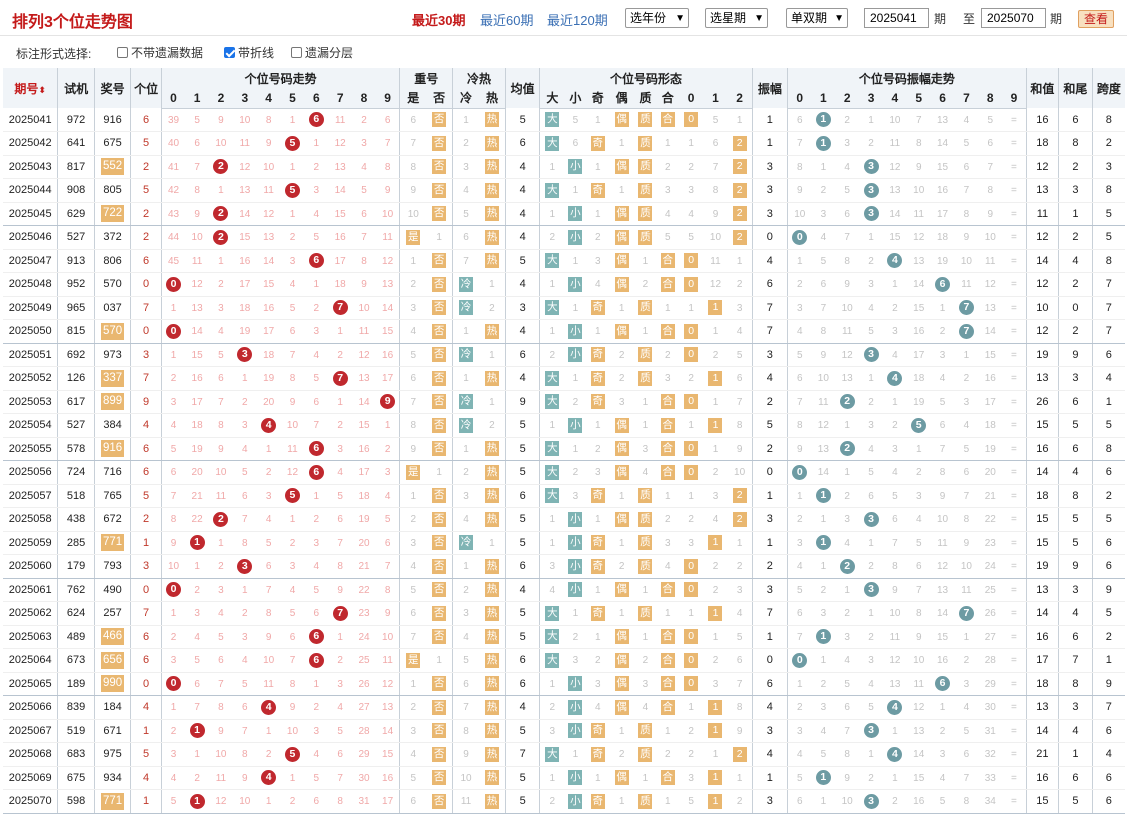 The width and height of the screenshot is (1127, 816). I want to click on amptrend-cell: 12, so click(942, 566).